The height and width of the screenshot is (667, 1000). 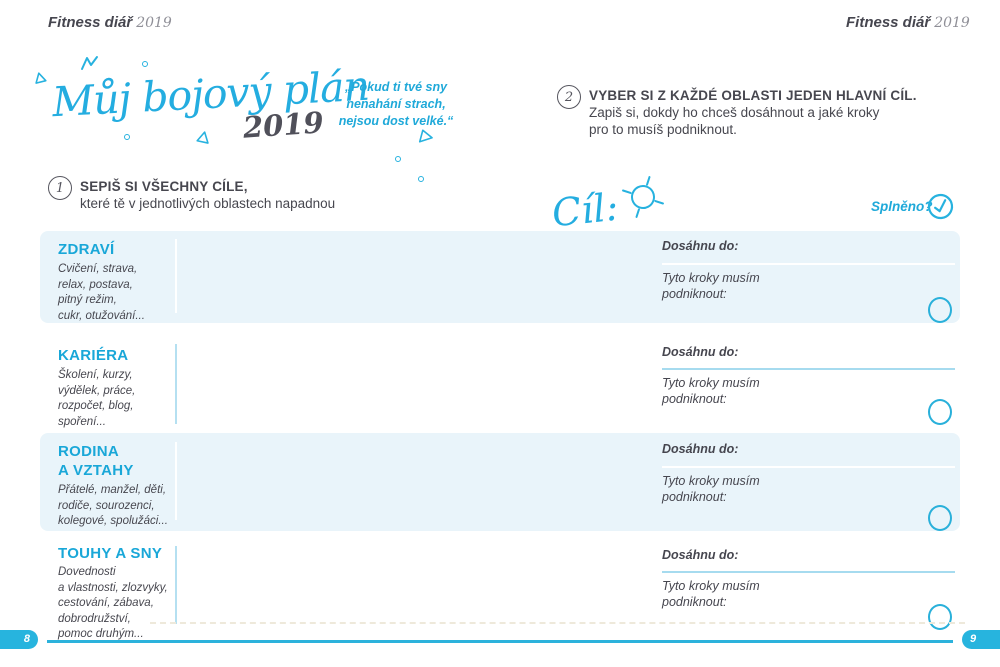 What do you see at coordinates (164, 186) in the screenshot?
I see `step-1-heading: SEPIŠ SI VŠECHNY CÍLE,` at bounding box center [164, 186].